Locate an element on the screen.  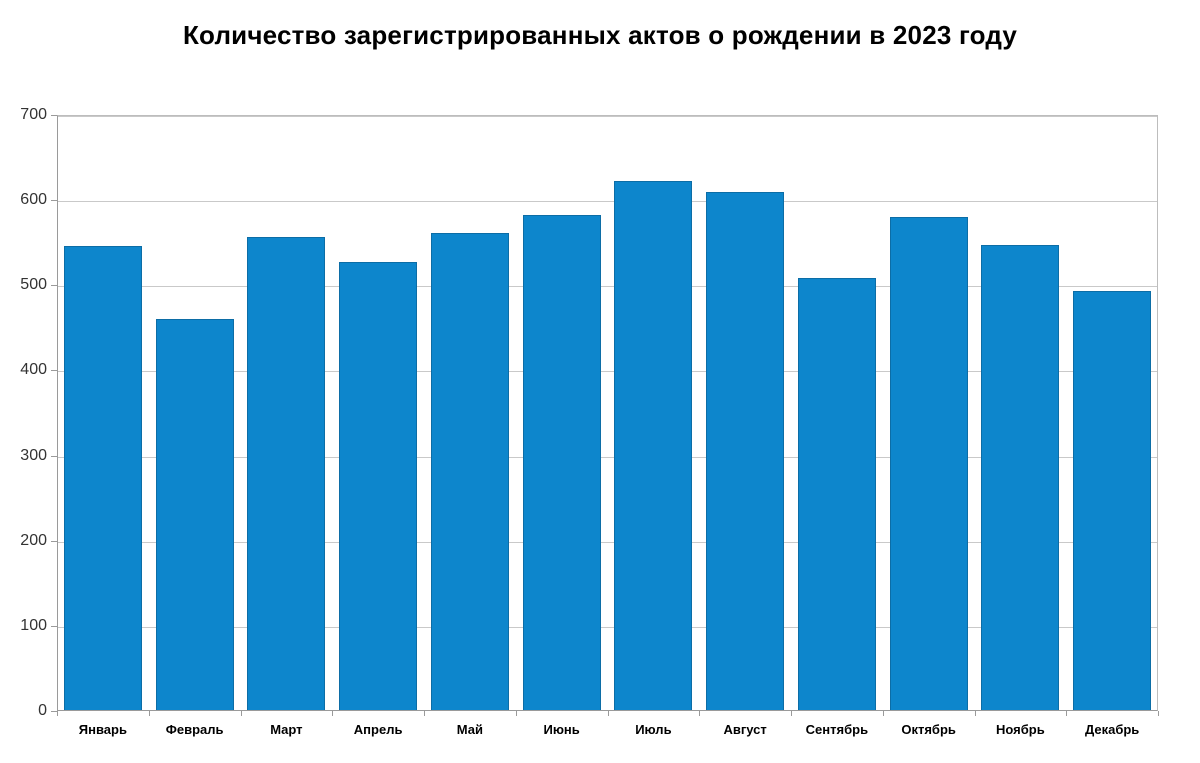
x-axis-label-5: Май is located at coordinates (469, 729).